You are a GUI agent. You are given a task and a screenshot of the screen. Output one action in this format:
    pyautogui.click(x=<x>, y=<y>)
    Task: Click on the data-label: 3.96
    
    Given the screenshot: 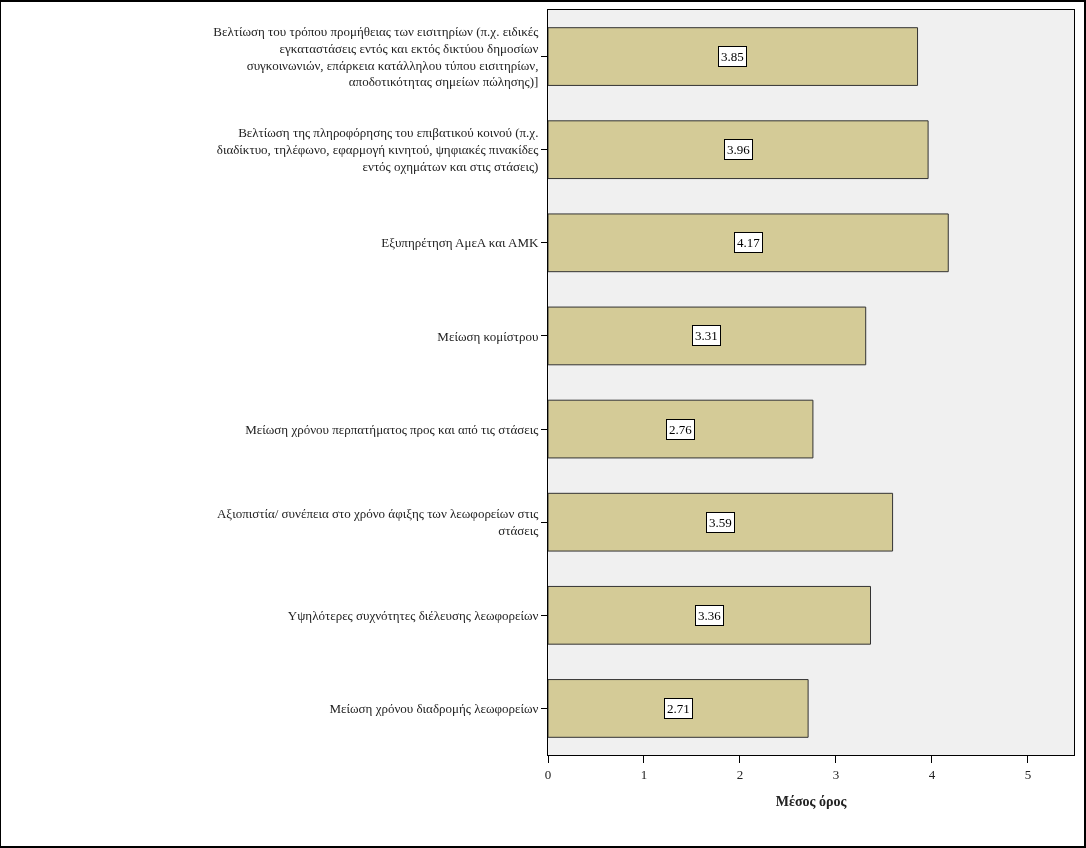 What is the action you would take?
    pyautogui.click(x=739, y=149)
    